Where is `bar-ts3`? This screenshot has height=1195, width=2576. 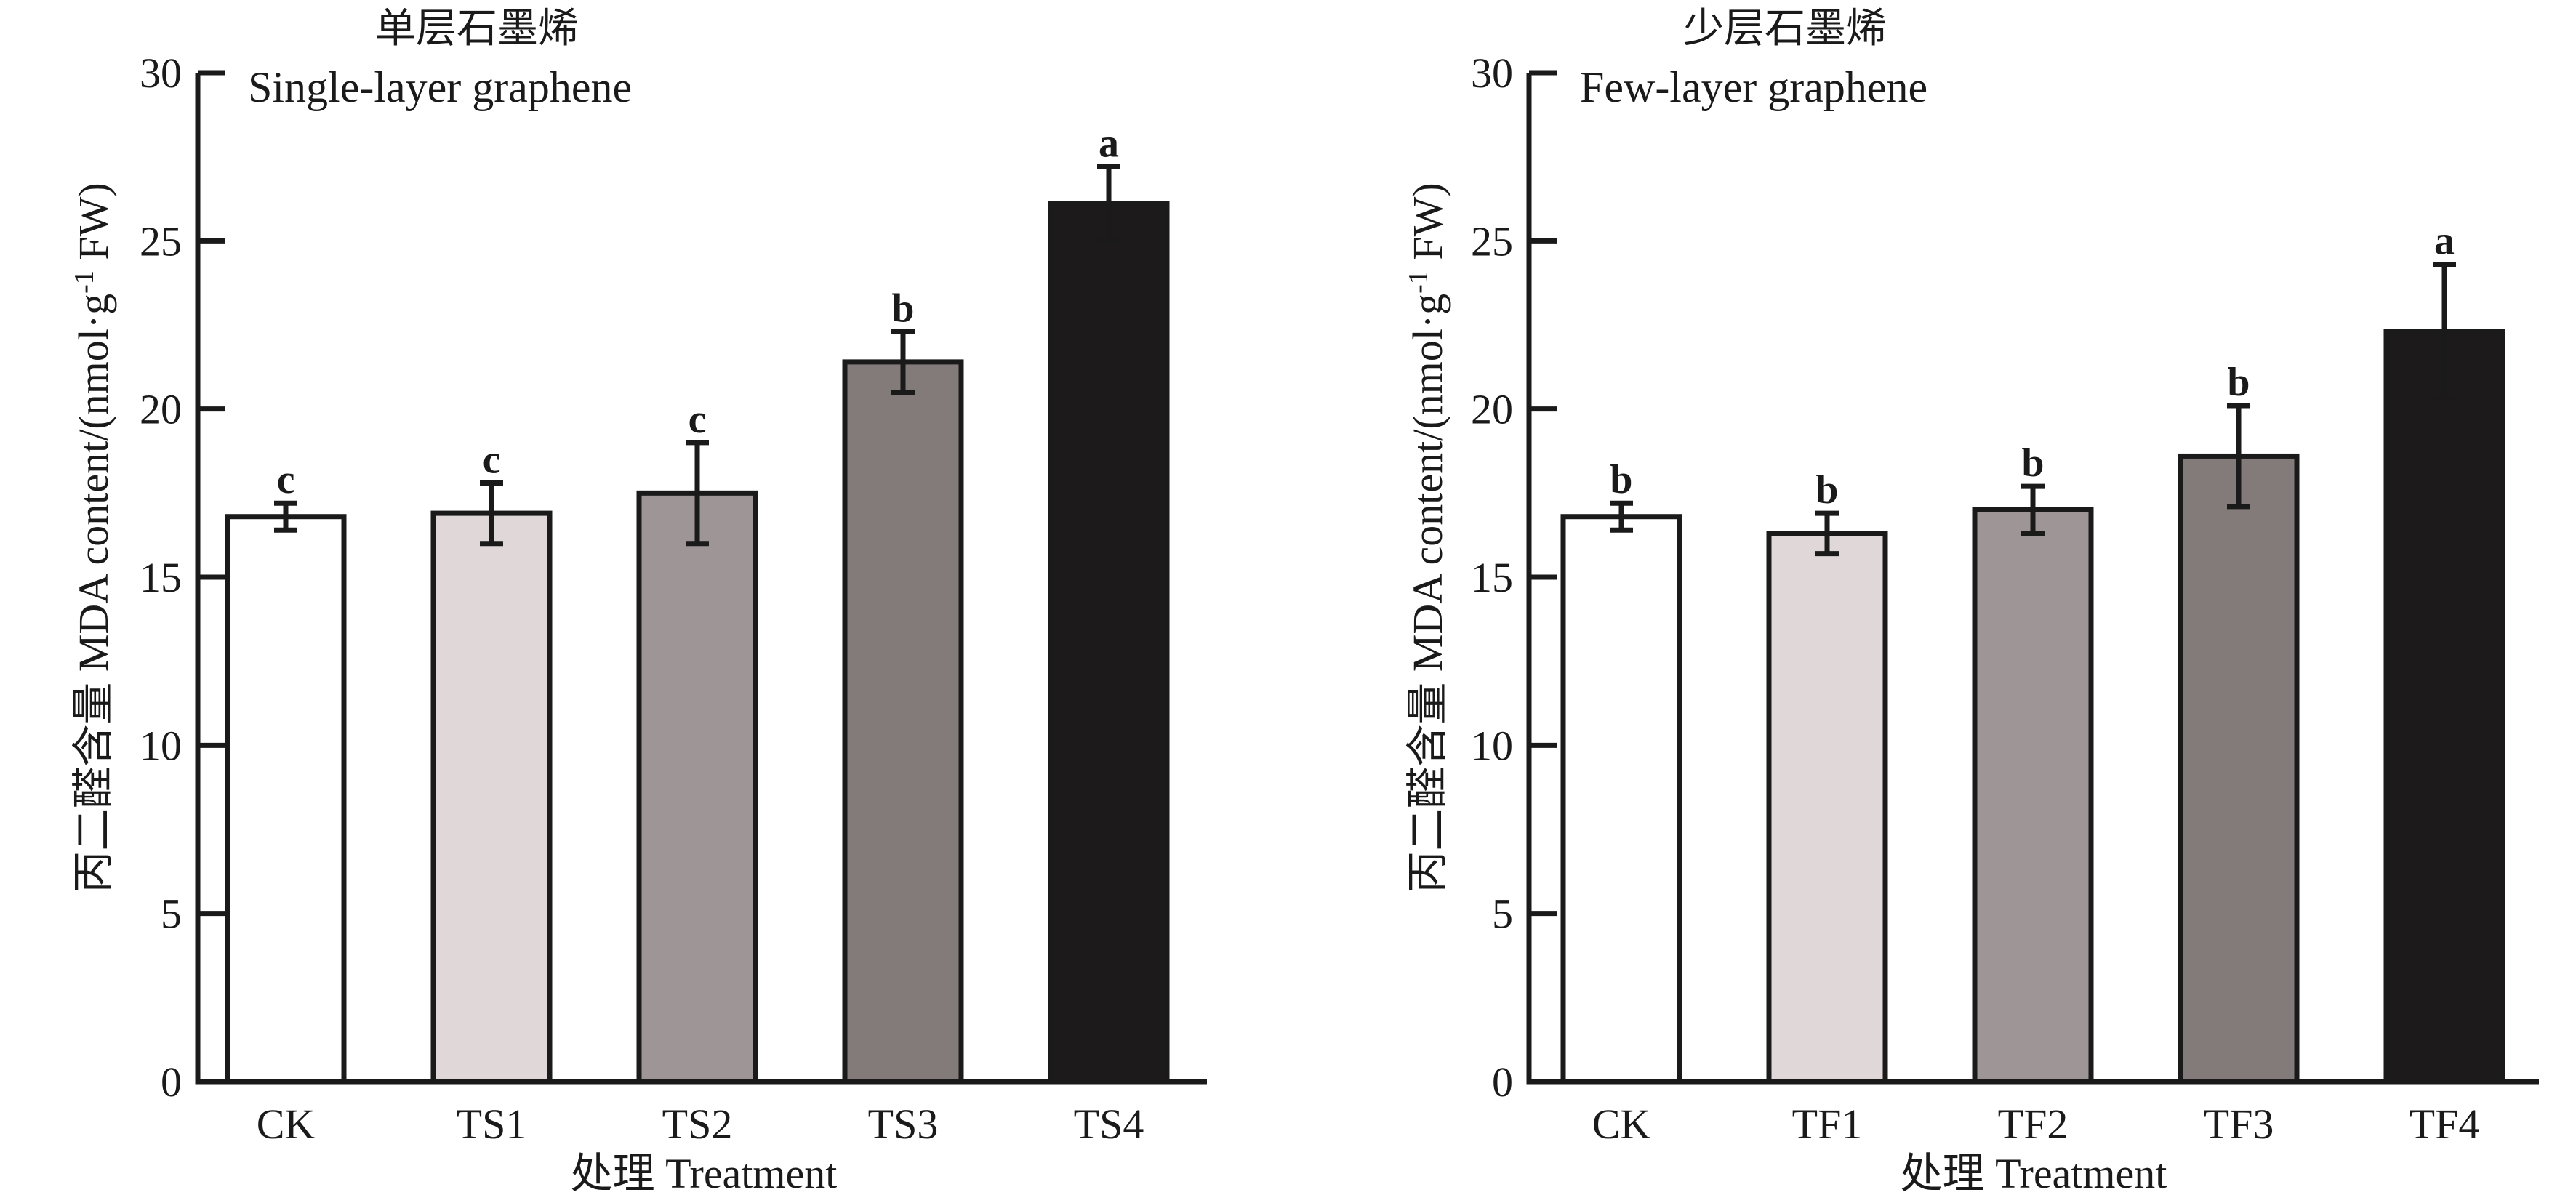
bar-ts3 is located at coordinates (903, 722).